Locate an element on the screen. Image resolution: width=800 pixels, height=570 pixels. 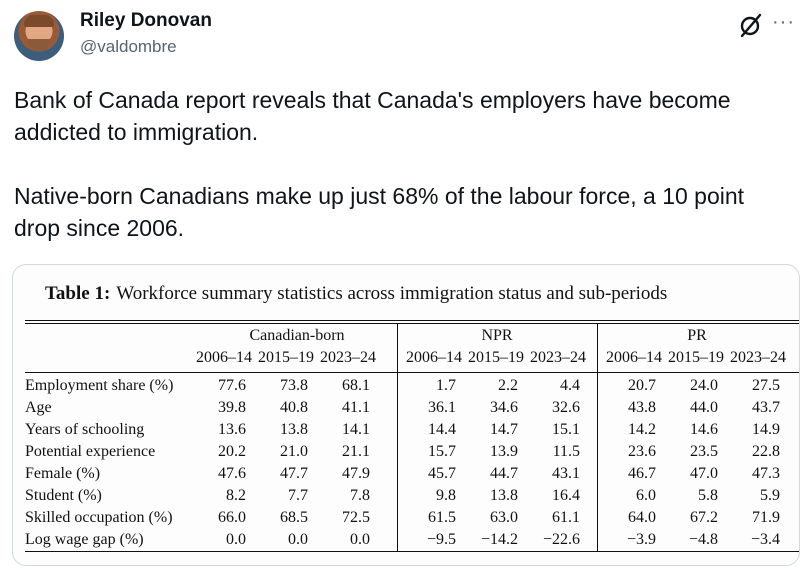
table-cell: 16.4 is located at coordinates (566, 495).